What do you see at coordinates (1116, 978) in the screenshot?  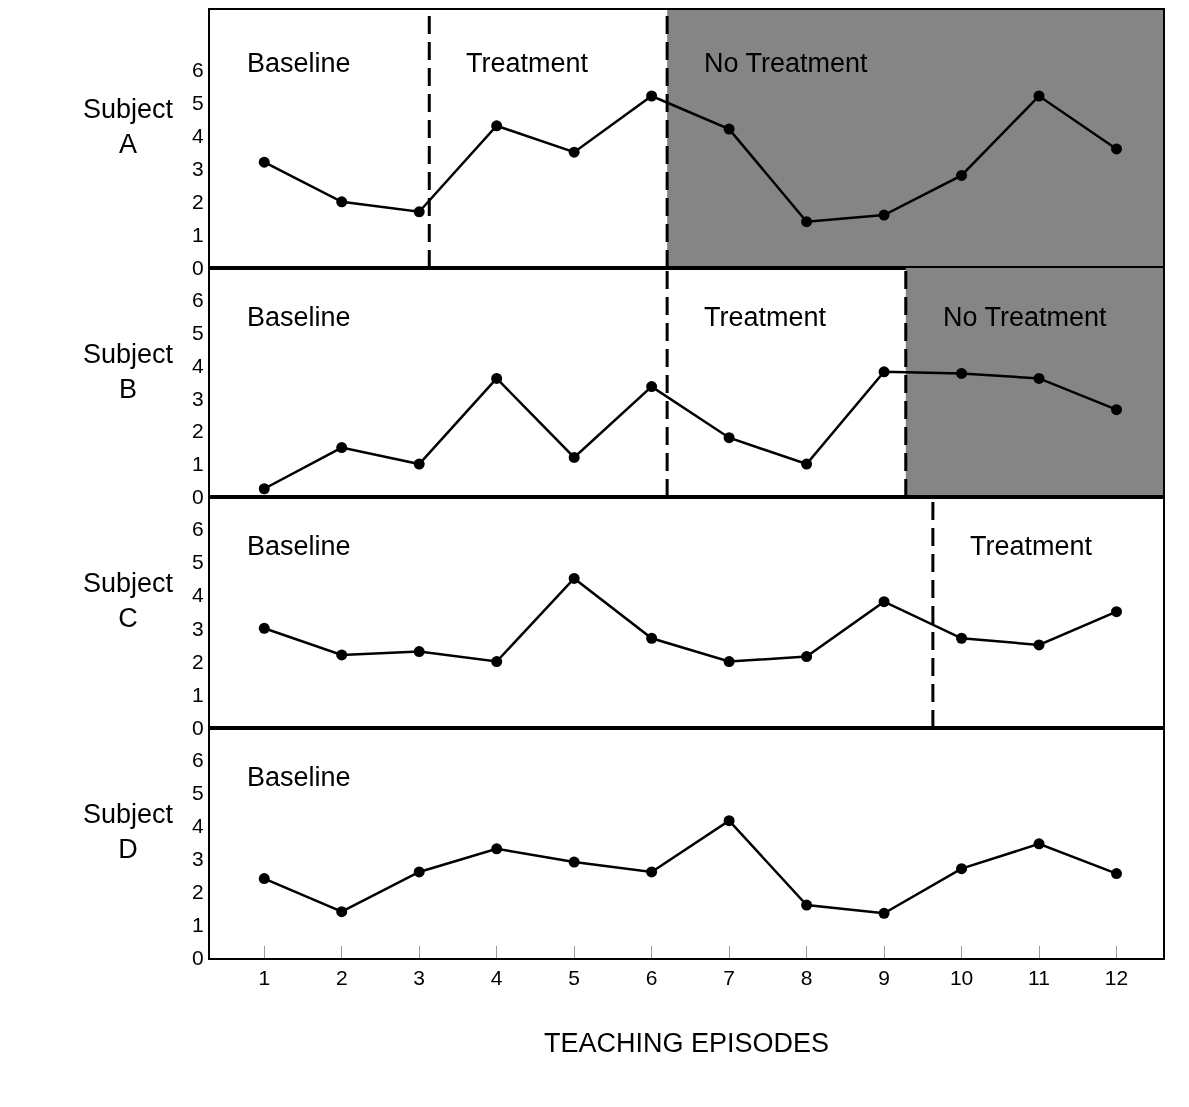 I see `x-tick-label: 12` at bounding box center [1116, 978].